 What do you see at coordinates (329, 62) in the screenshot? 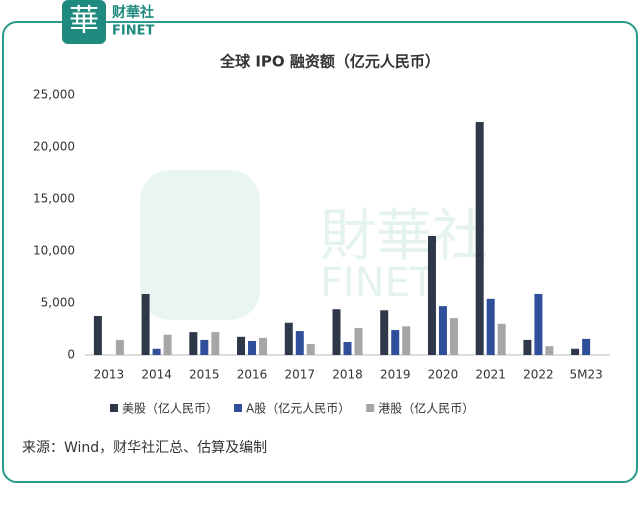
I see `chart-title: 全球 IPO 融资额（亿元人民币）` at bounding box center [329, 62].